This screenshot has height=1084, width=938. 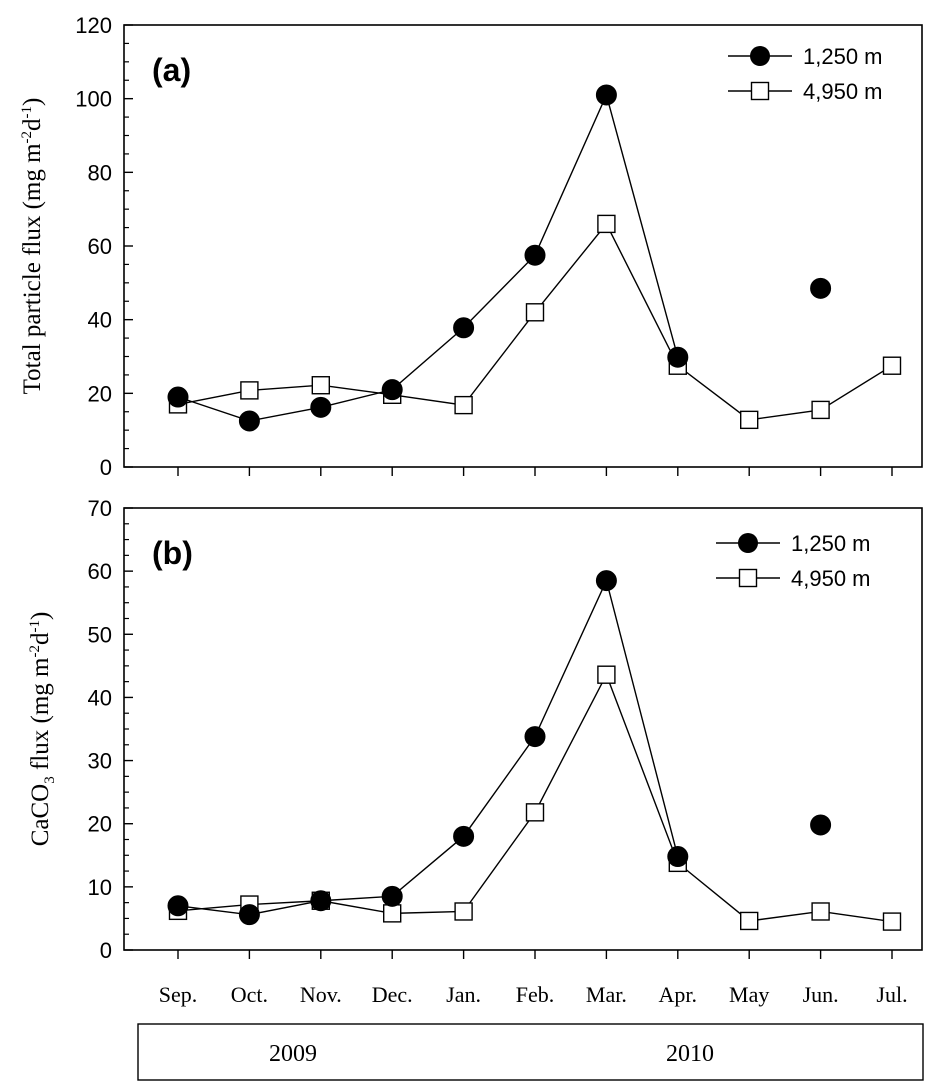 What do you see at coordinates (392, 994) in the screenshot?
I see `month-label: Dec.` at bounding box center [392, 994].